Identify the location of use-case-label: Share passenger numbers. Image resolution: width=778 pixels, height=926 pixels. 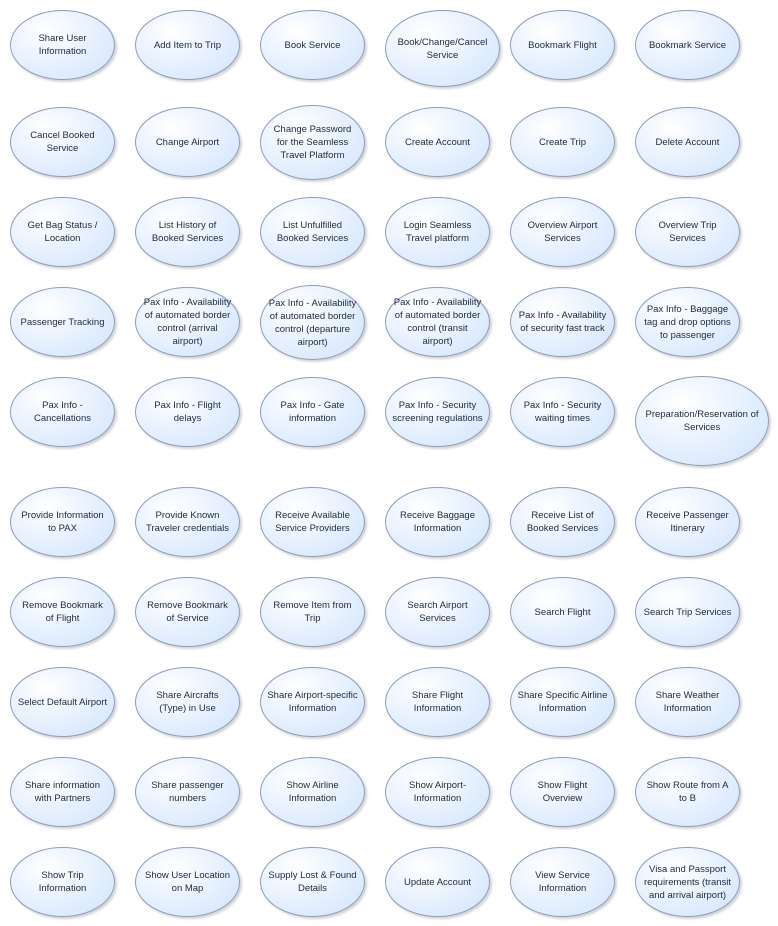
(187, 792).